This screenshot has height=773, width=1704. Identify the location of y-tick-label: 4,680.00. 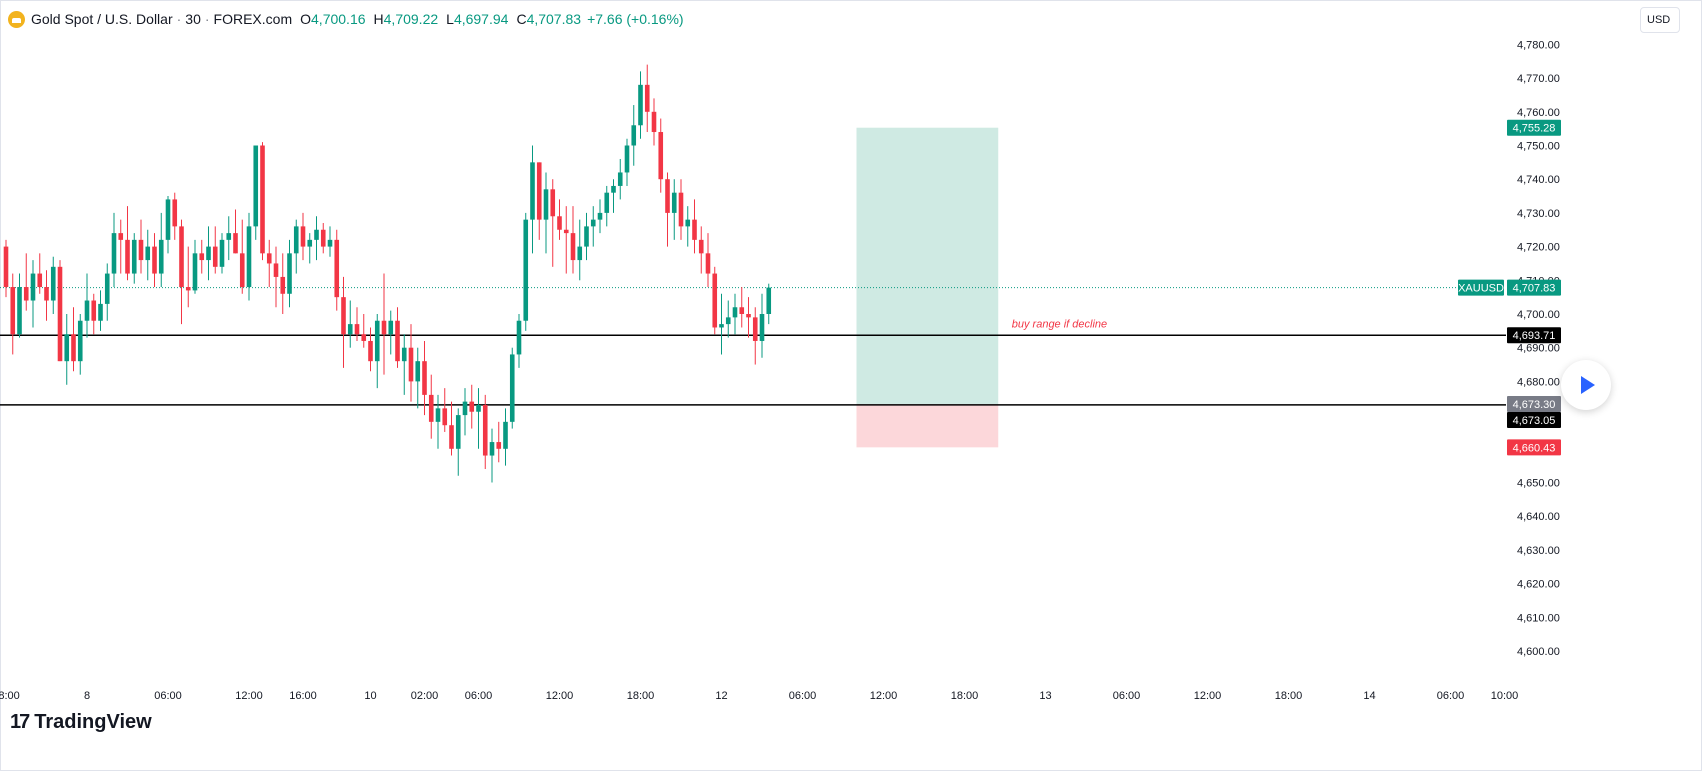
(1538, 382).